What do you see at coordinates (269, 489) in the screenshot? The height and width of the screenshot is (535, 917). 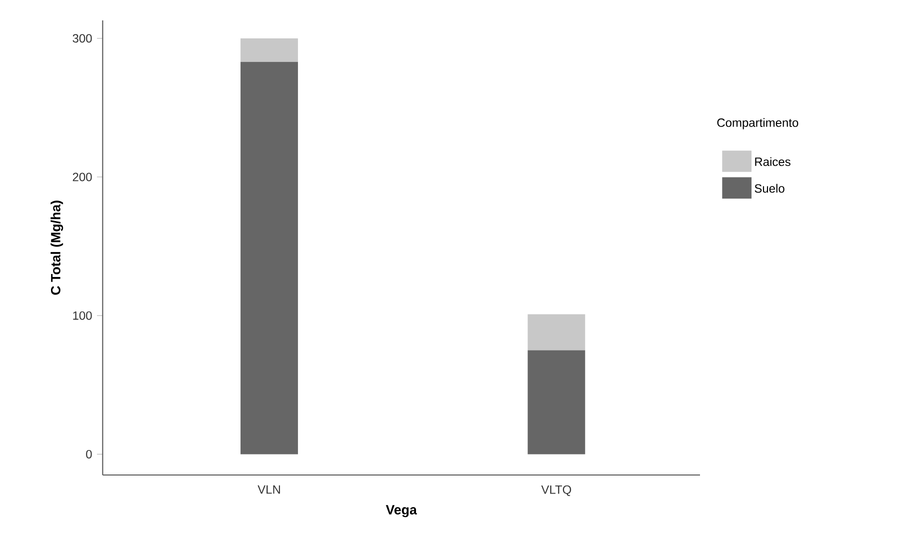 I see `x-tick-label: VLN` at bounding box center [269, 489].